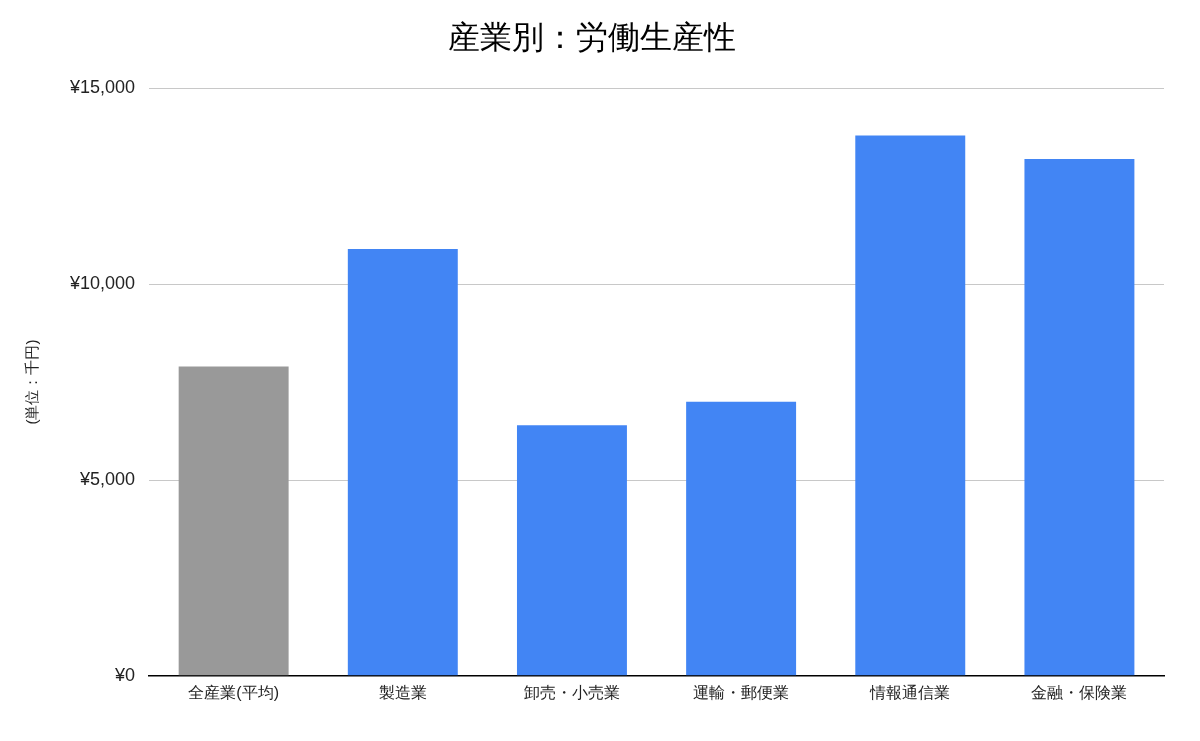 Image resolution: width=1200 pixels, height=741 pixels. Describe the element at coordinates (233, 692) in the screenshot. I see `x-tick-label: 全産業(平均)` at that location.